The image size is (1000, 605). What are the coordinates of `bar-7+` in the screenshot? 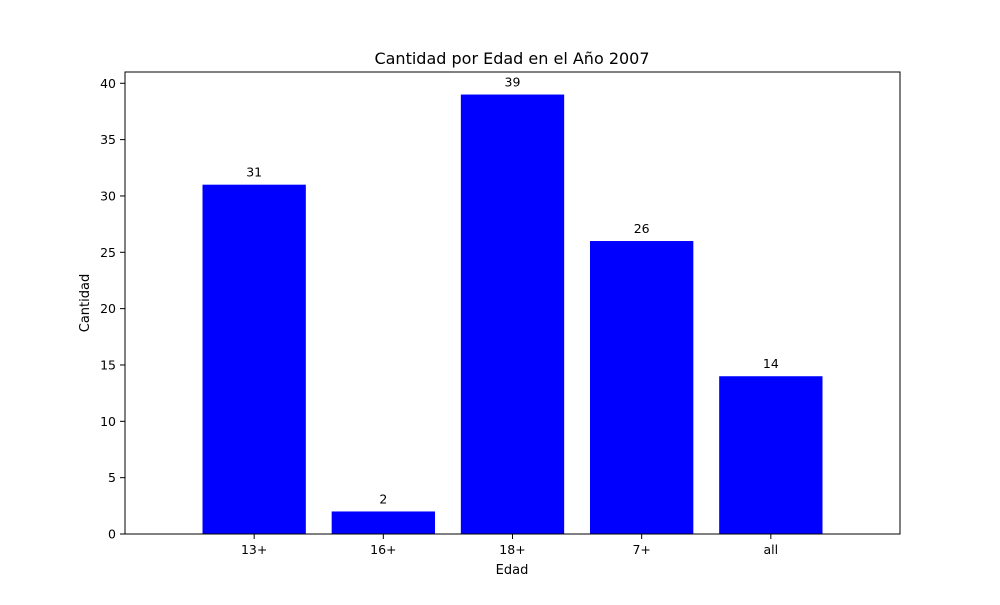 It's located at (642, 387).